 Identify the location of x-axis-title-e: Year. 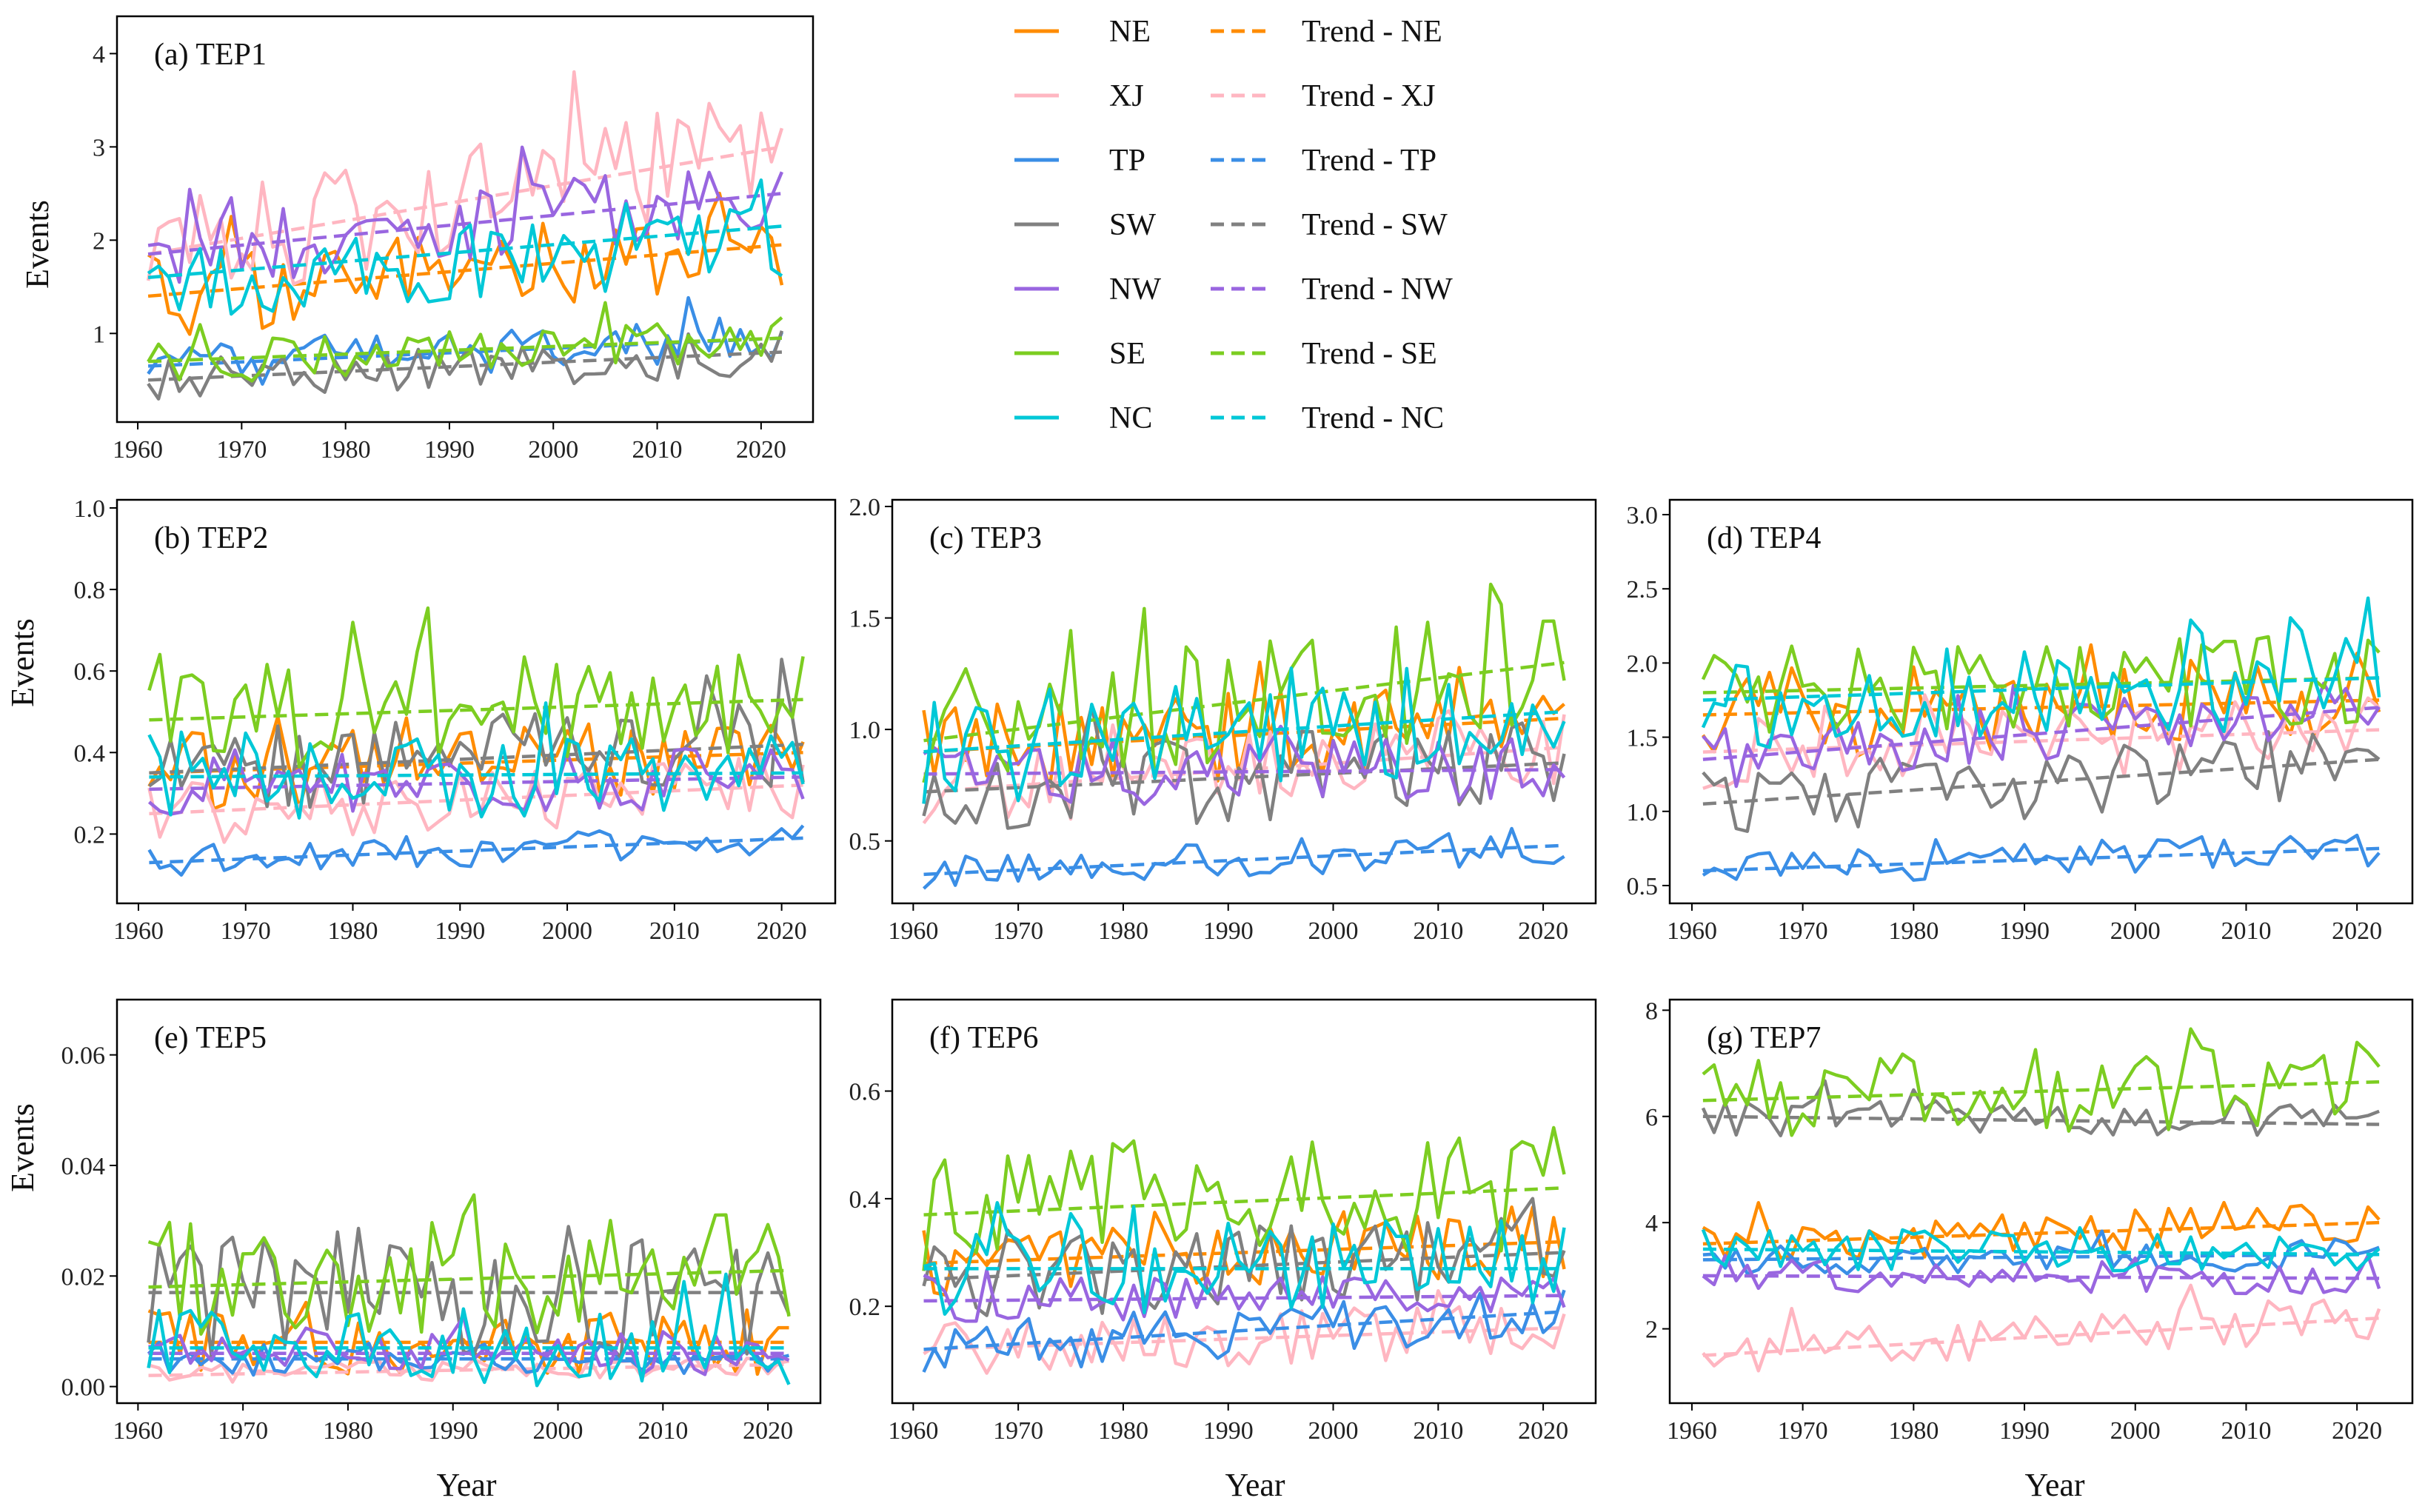
(466, 1485).